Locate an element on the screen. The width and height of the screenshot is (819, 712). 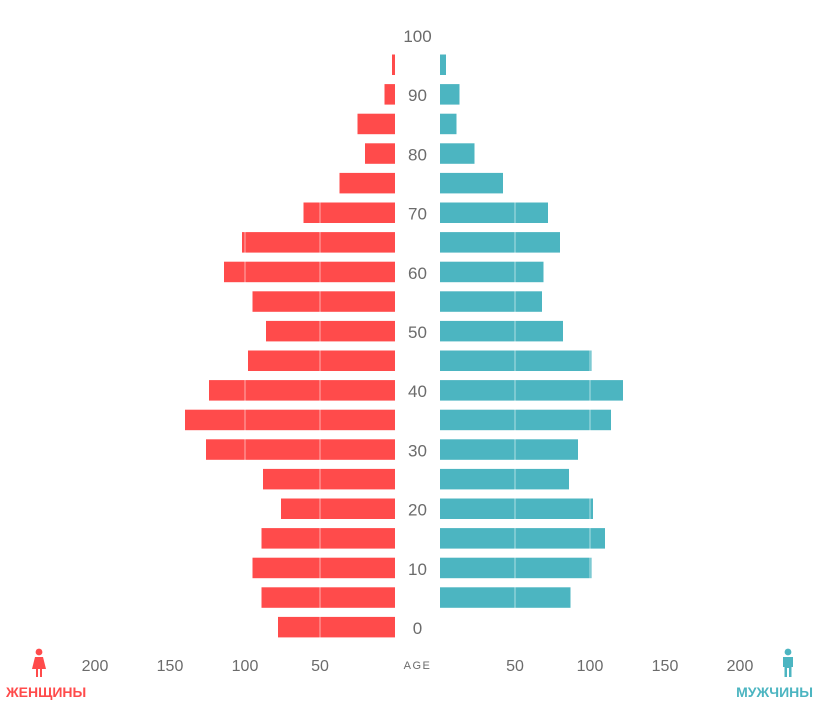
age-label-70: 70 is located at coordinates (417, 214).